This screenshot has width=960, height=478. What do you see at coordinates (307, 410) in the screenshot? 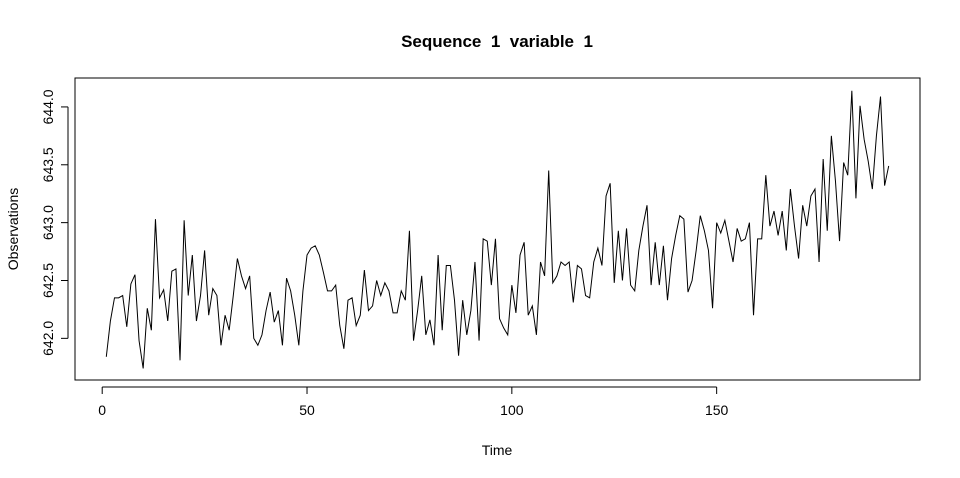
I see `x-tick-label: 50` at bounding box center [307, 410].